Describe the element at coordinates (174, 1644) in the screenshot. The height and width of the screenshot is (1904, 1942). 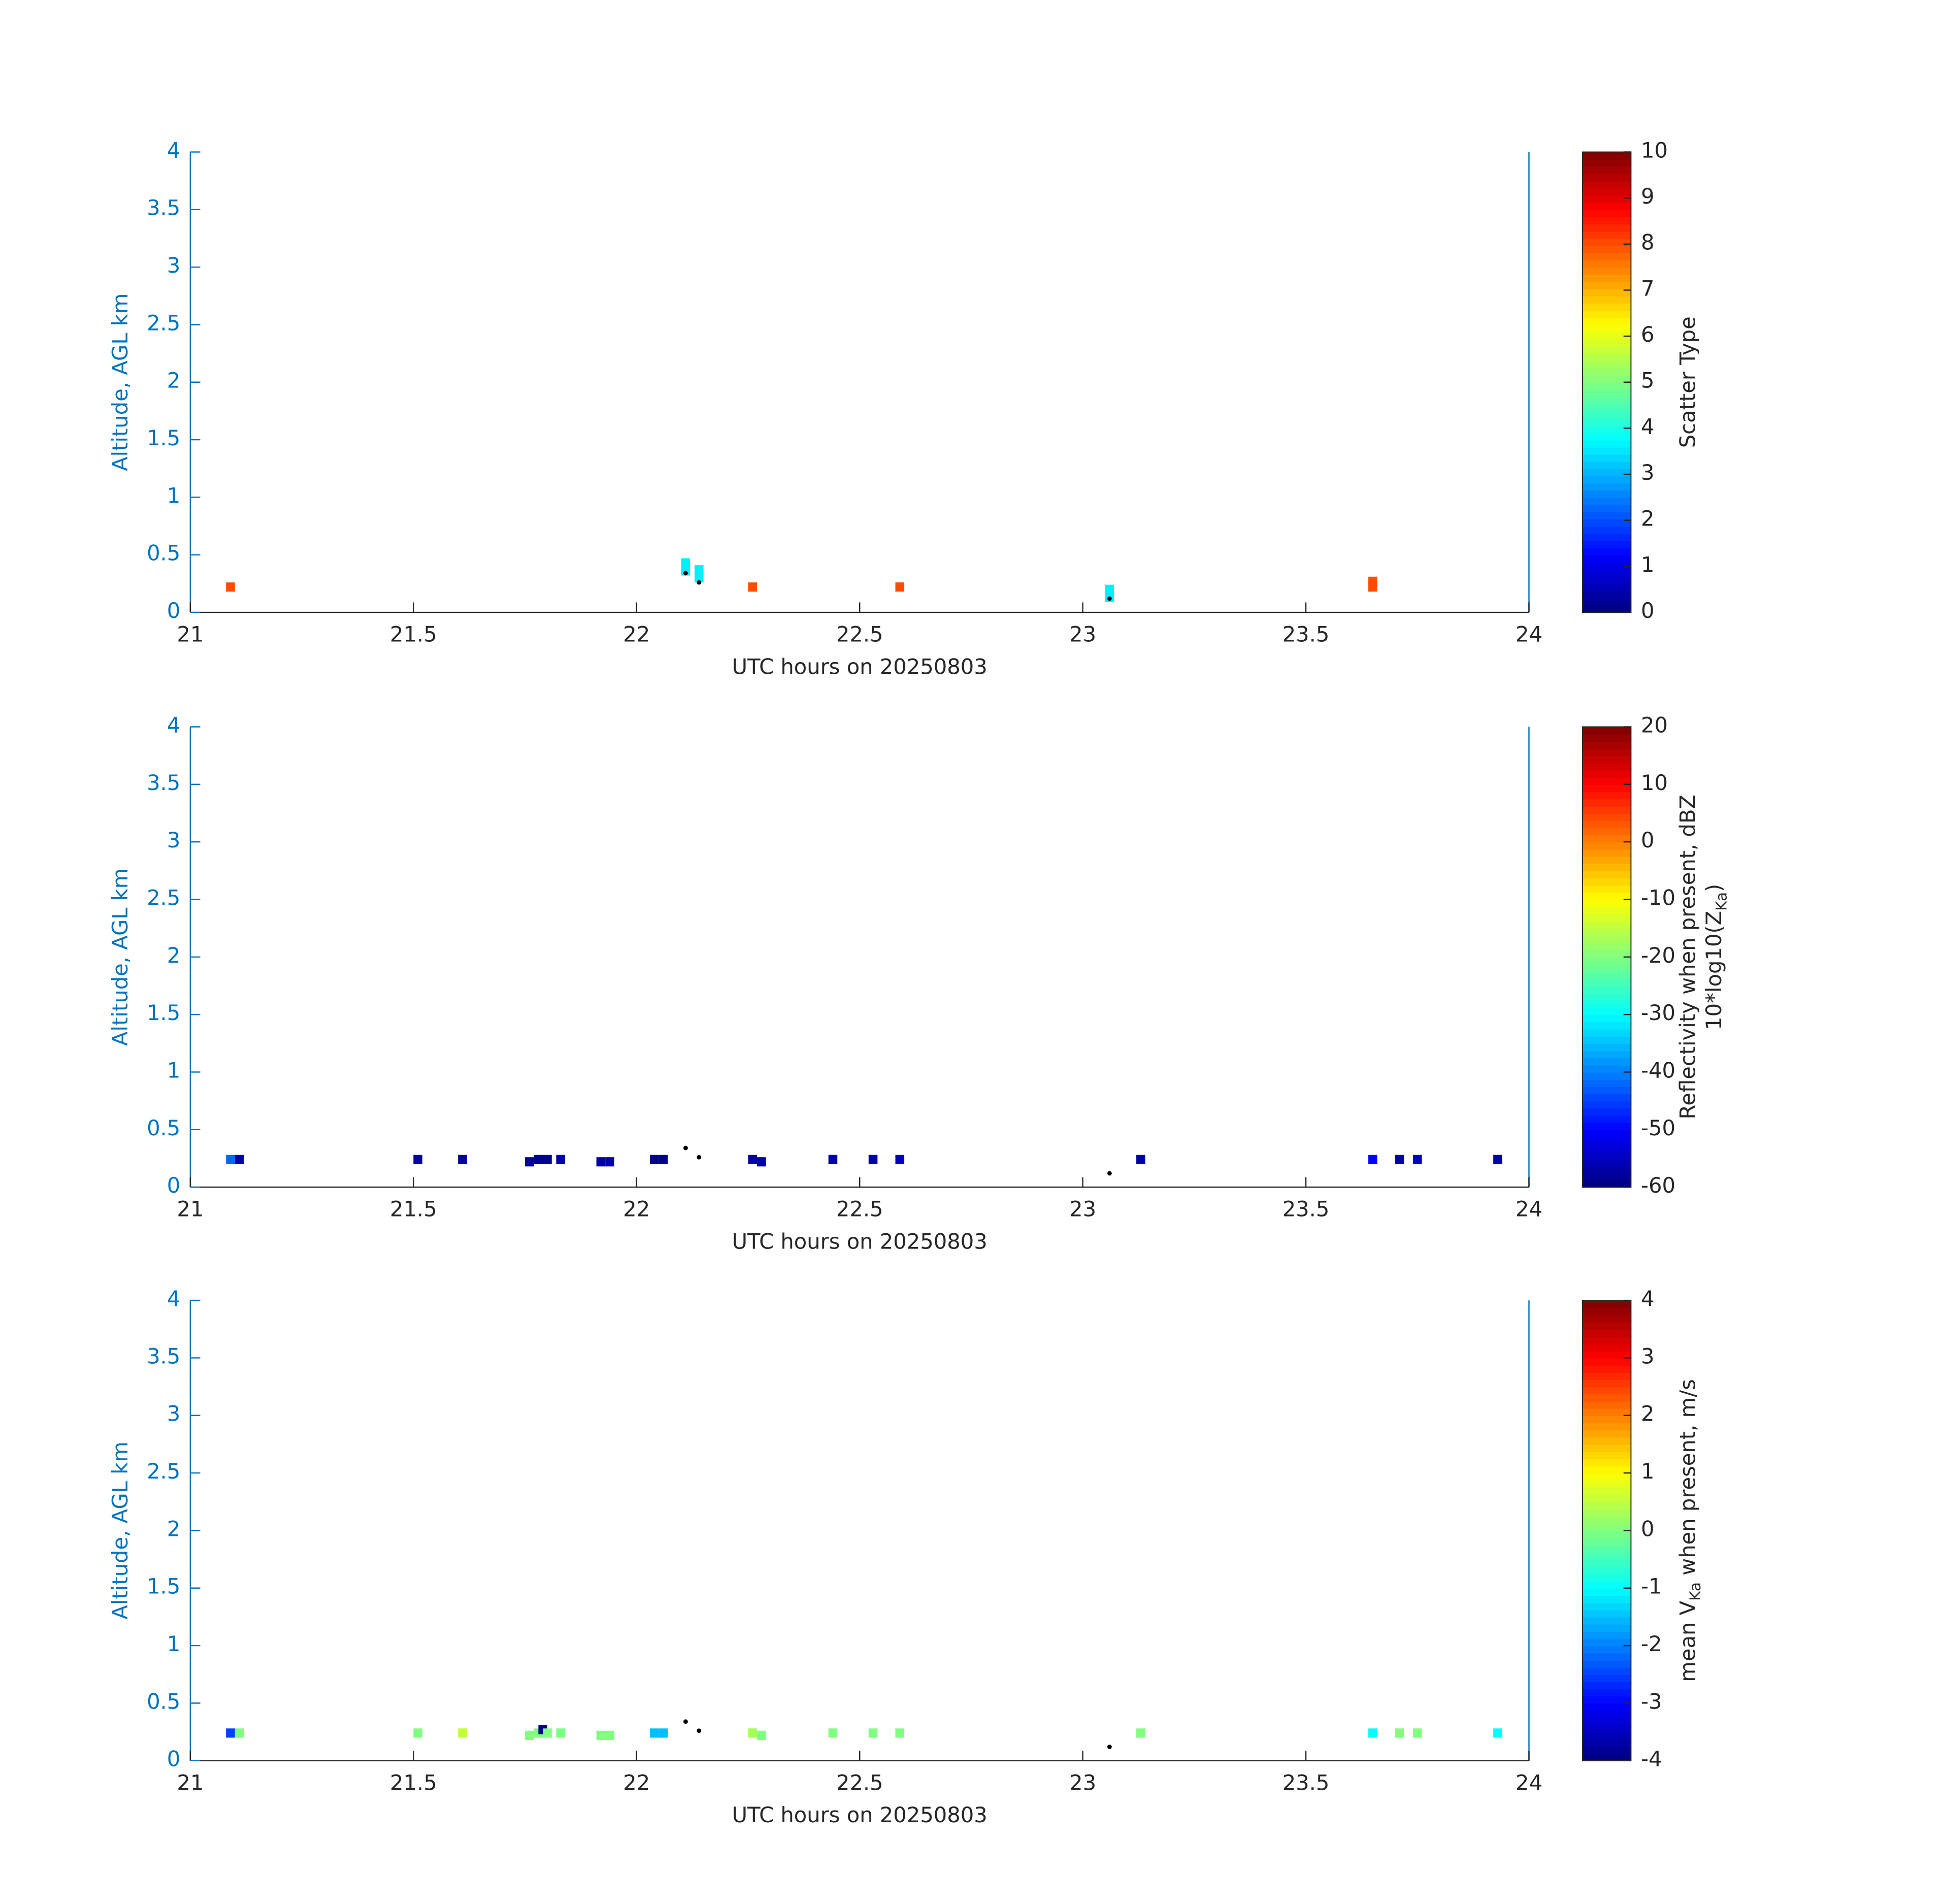
I see `y-tick-label: 1` at that location.